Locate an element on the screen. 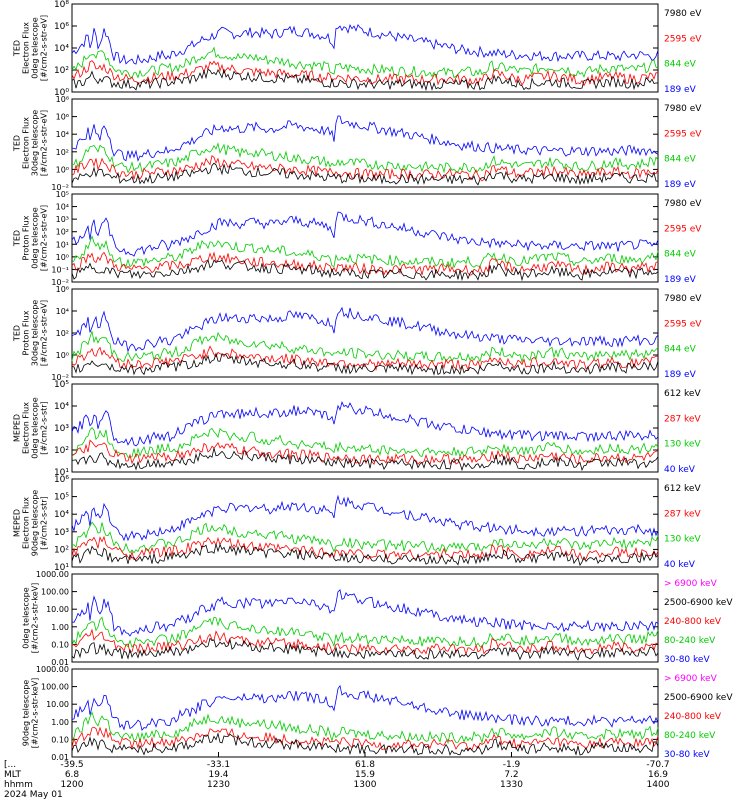 This screenshot has width=750, height=800. y-axis-label: 90deg telescope [#/cm2-s-str-keV] is located at coordinates (31, 713).